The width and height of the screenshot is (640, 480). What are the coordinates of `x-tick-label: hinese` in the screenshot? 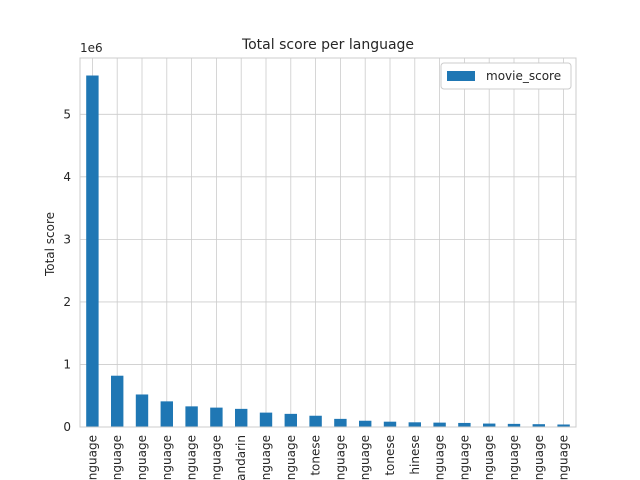 It's located at (415, 455).